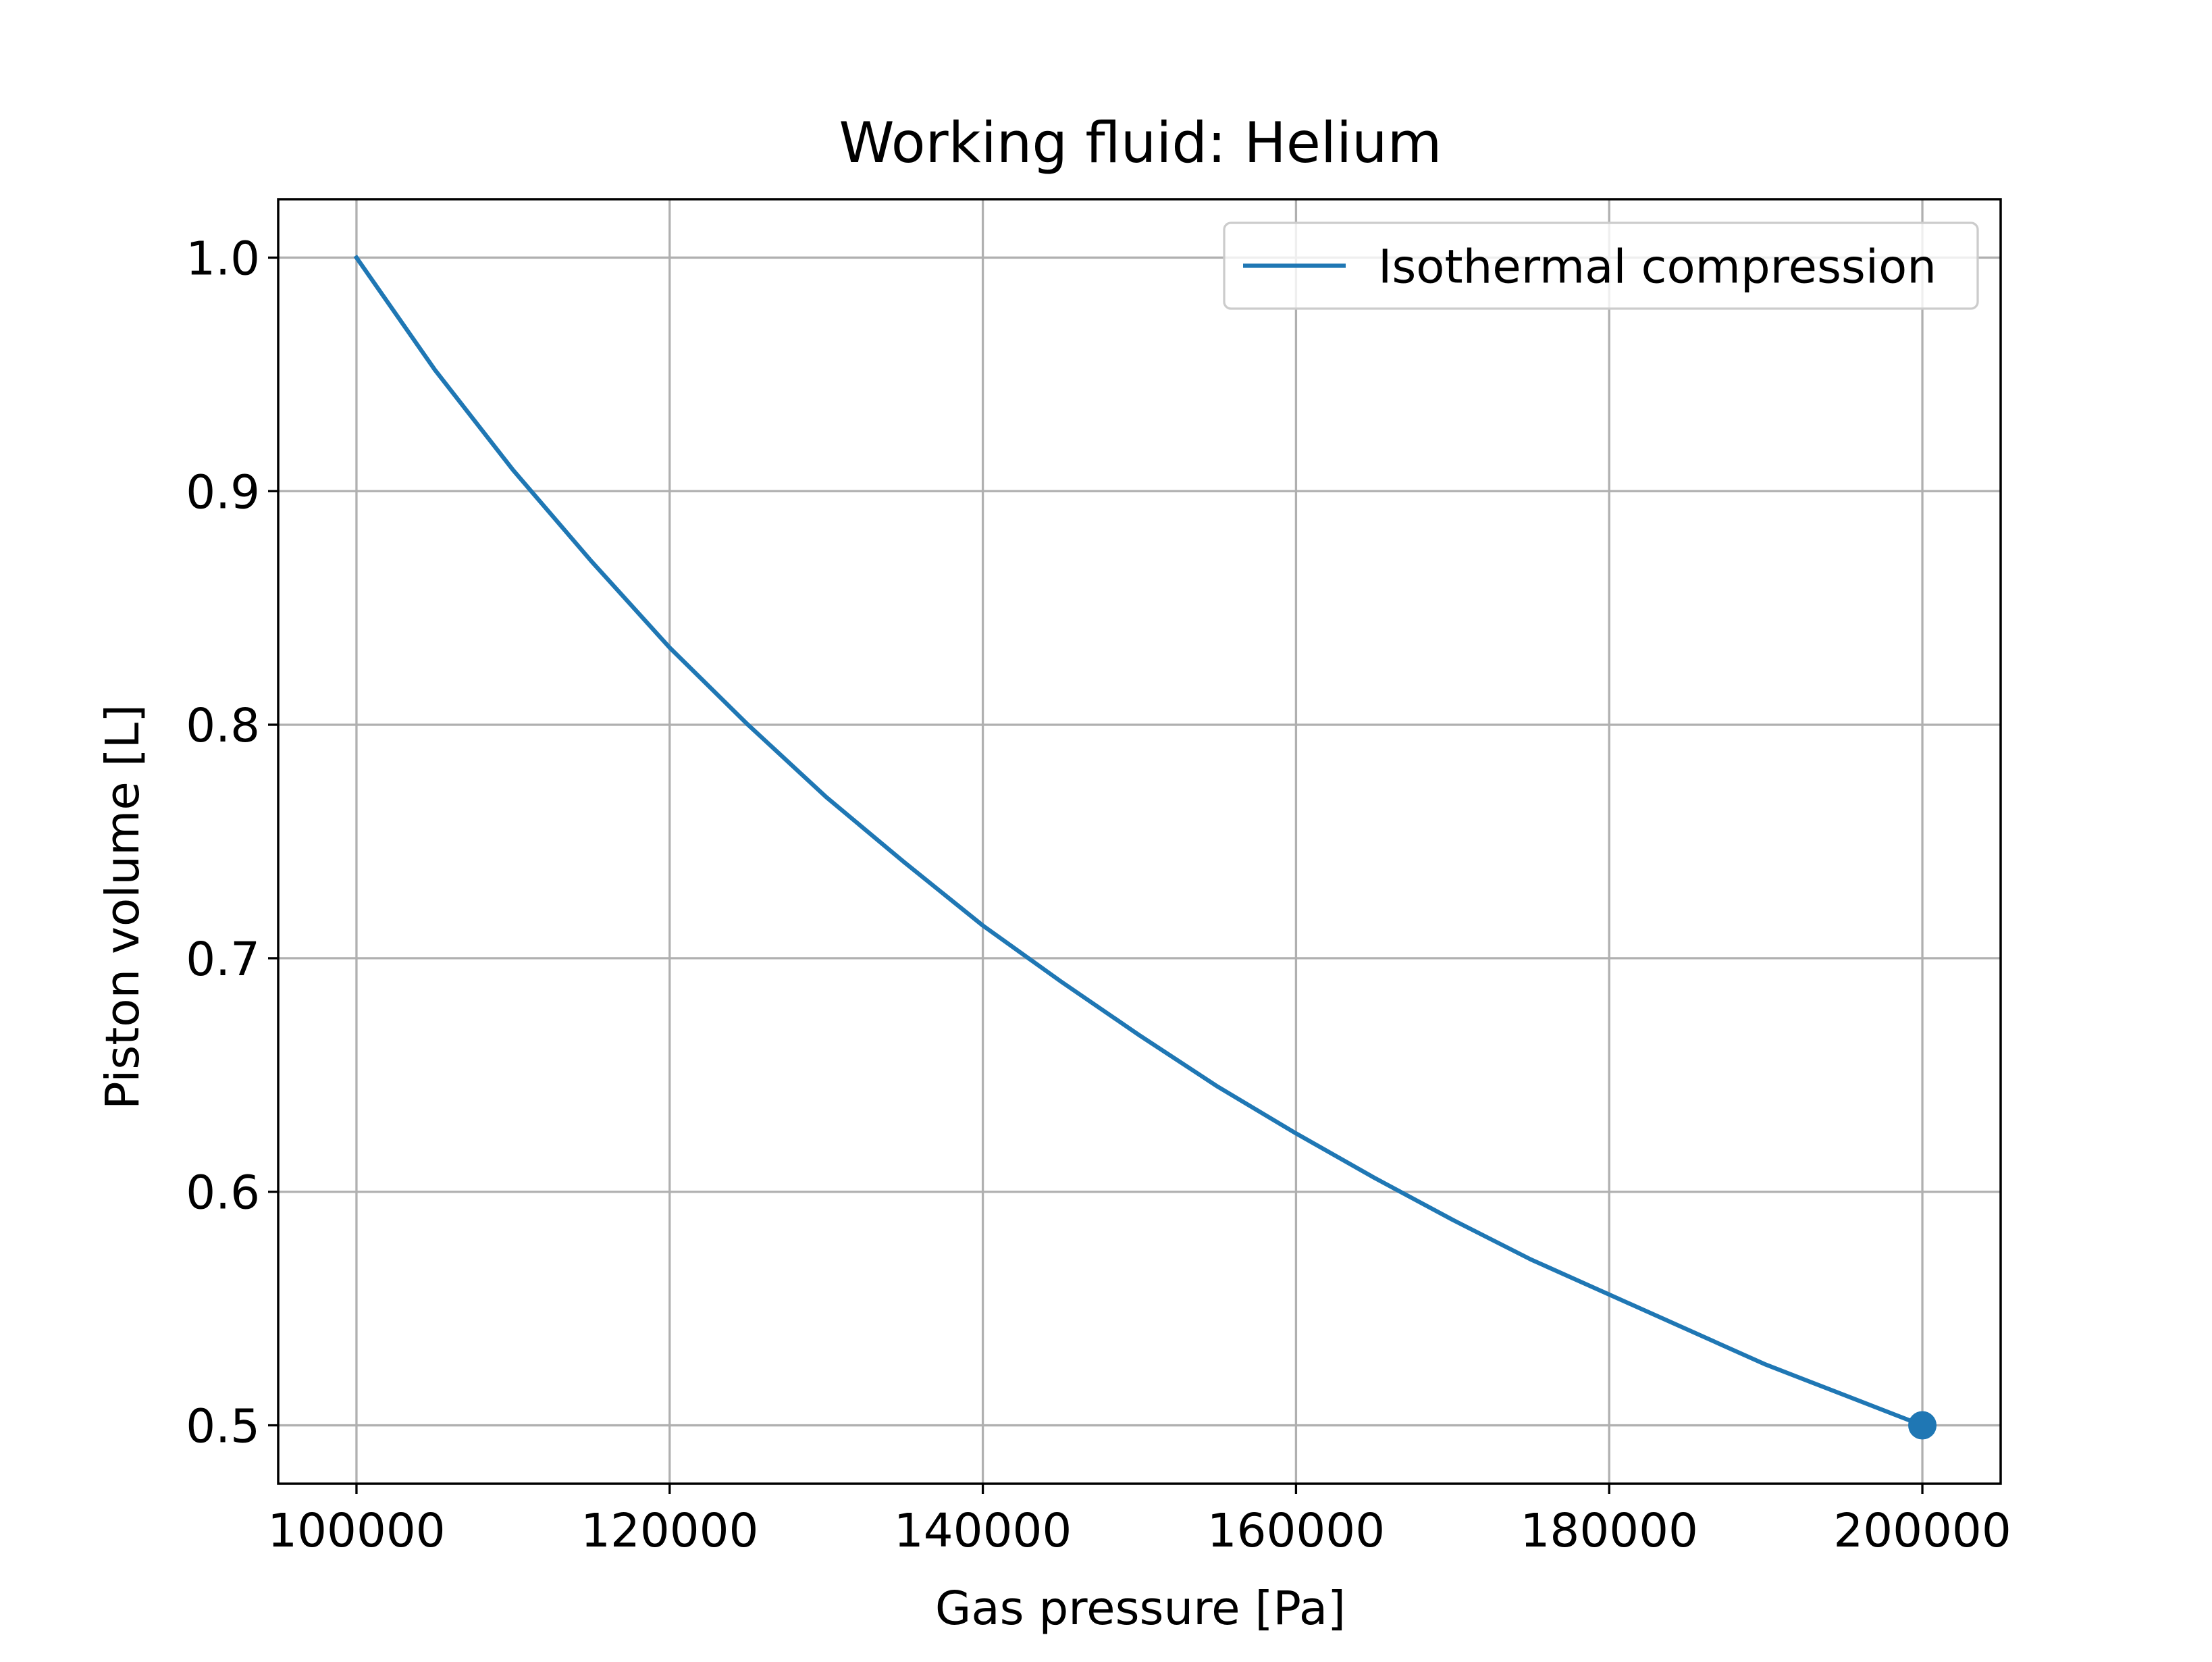 This screenshot has width=2212, height=1662. I want to click on y-tick-label: 0.9, so click(223, 492).